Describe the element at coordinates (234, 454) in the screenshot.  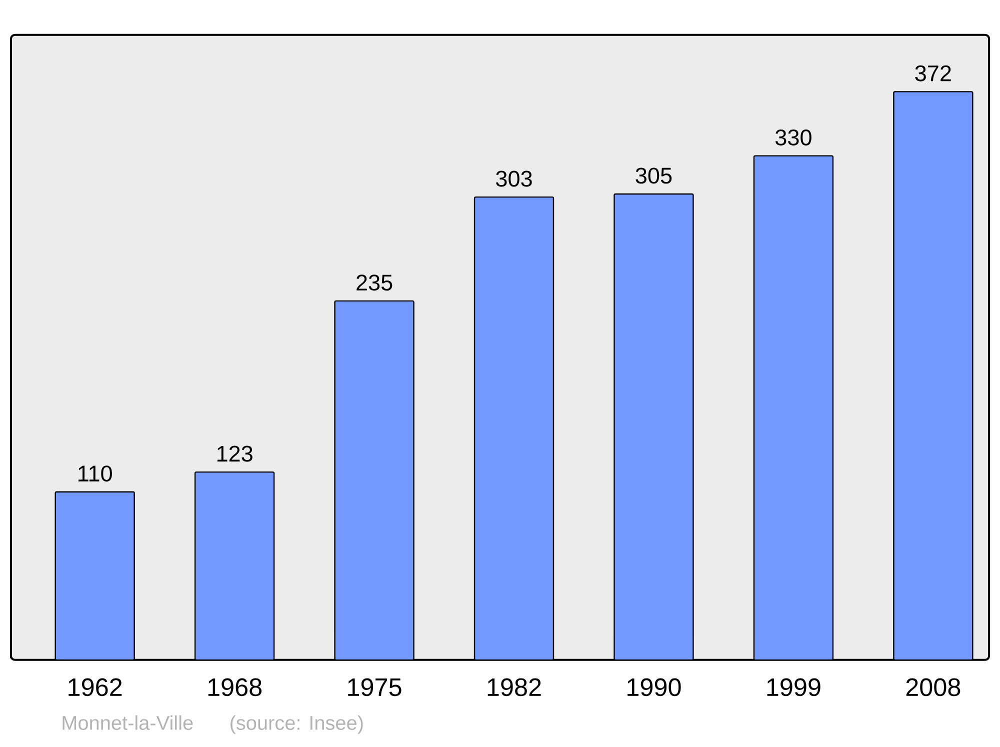
I see `data-label: 123` at that location.